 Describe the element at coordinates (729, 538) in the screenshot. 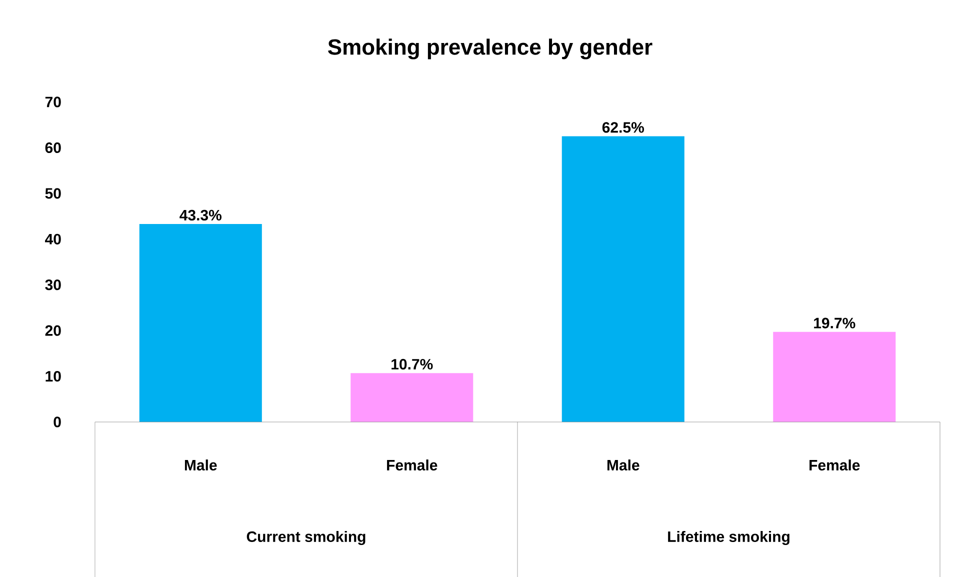

I see `text: Lifetime smoking` at that location.